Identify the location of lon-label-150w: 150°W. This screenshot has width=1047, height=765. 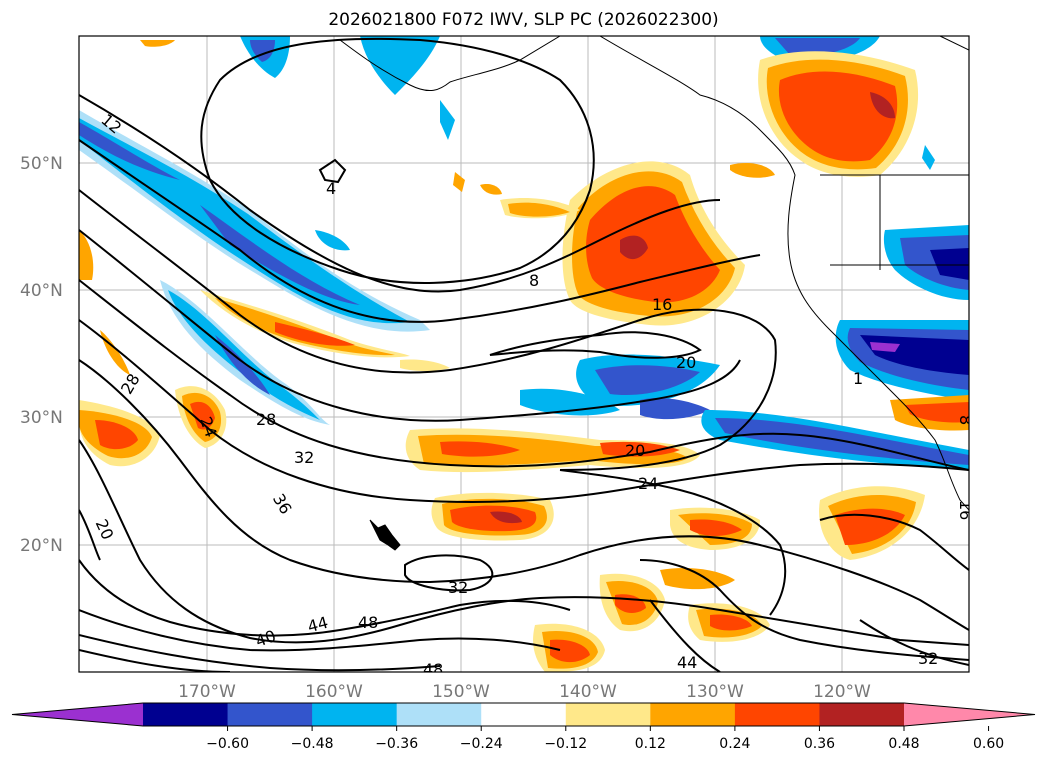
(461, 692).